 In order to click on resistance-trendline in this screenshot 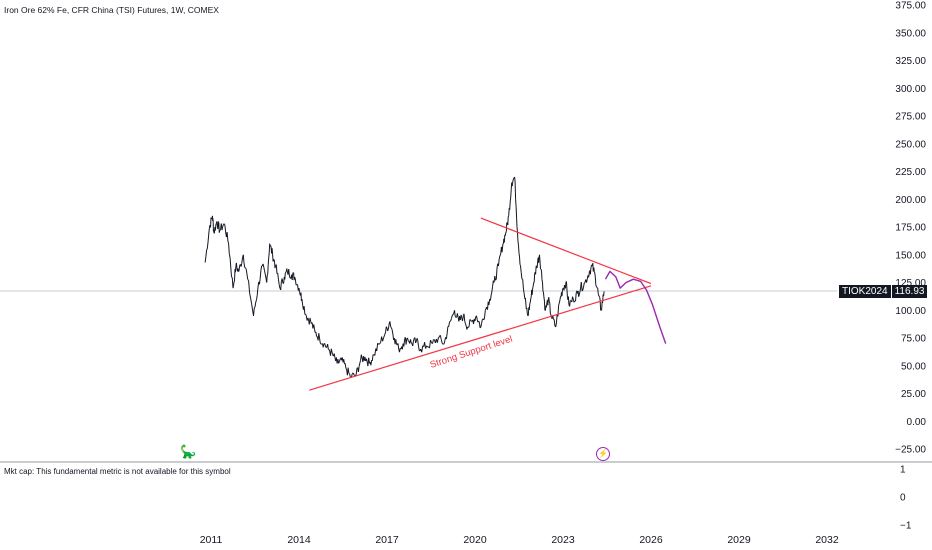, I will do `click(566, 251)`.